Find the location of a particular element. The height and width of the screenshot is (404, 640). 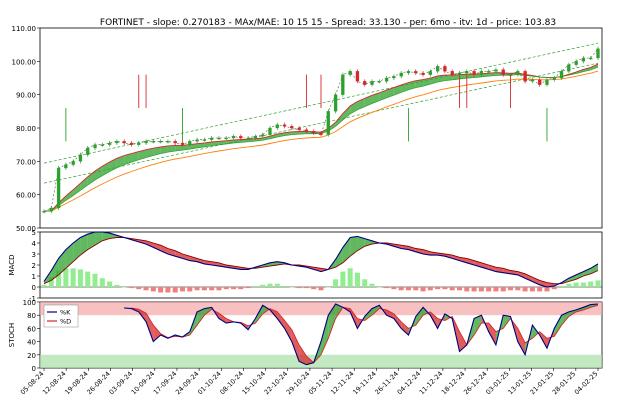

macd-y-tick-label: 3 is located at coordinates (34, 255).